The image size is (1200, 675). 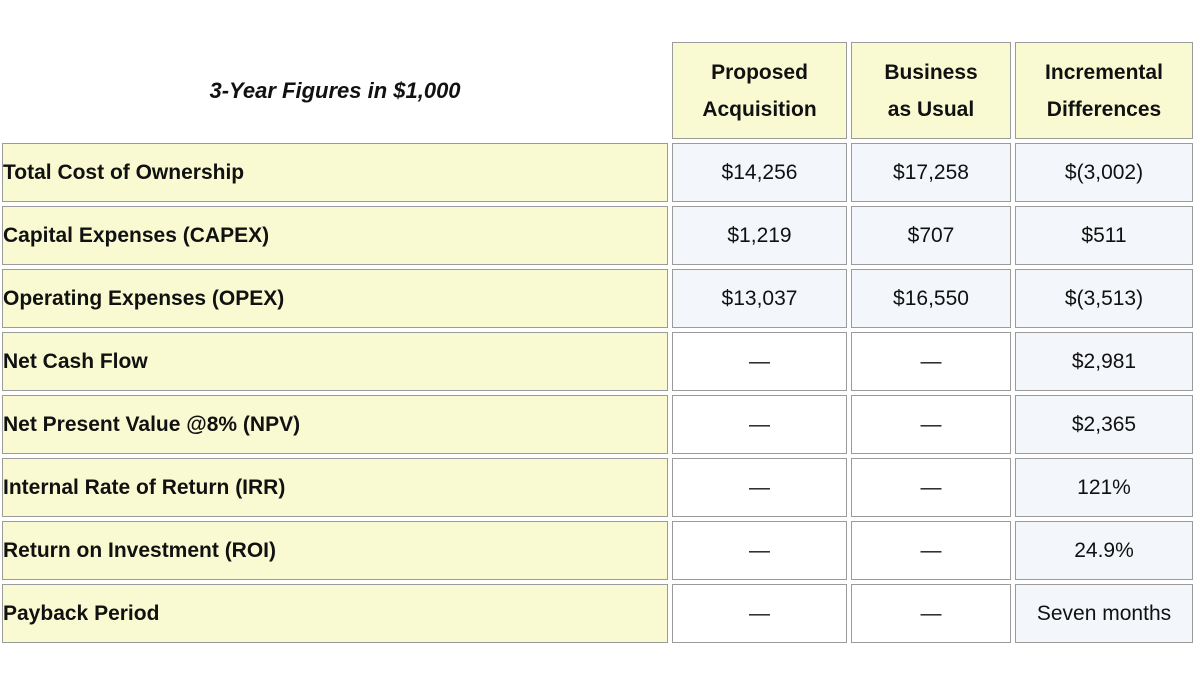 What do you see at coordinates (931, 235) in the screenshot?
I see `value-cell-business: $707` at bounding box center [931, 235].